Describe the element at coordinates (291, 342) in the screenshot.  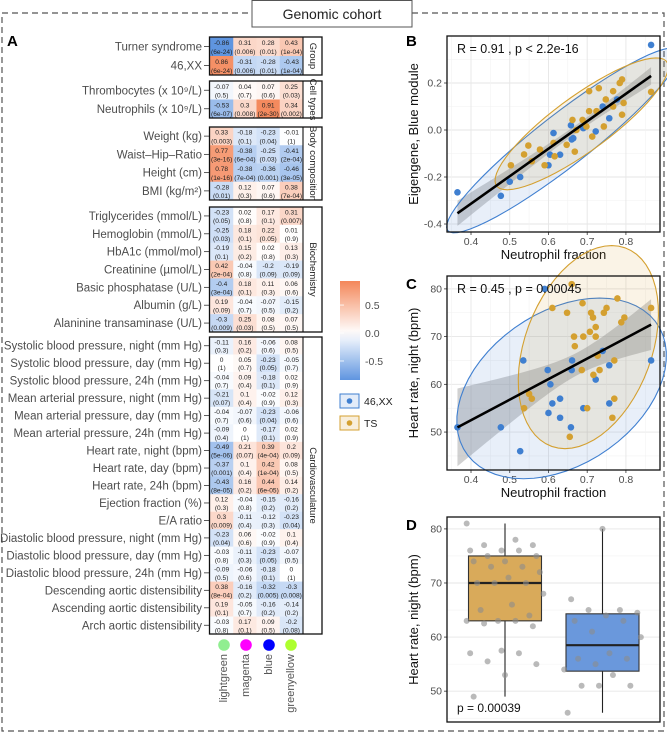
I see `cell-correlation: 0.08` at that location.